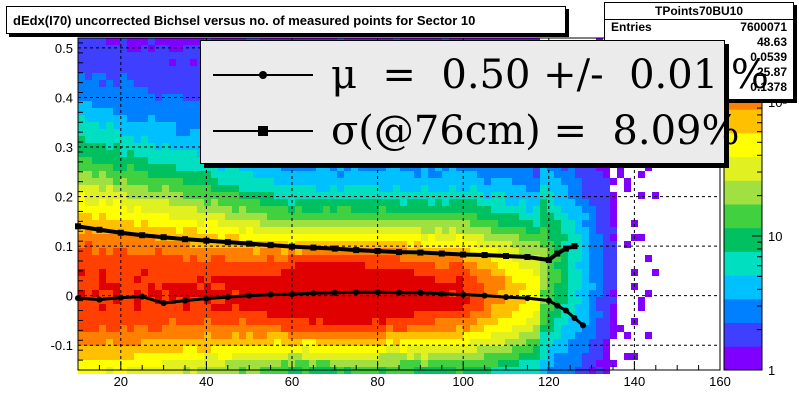 Image resolution: width=799 pixels, height=412 pixels. I want to click on square-marker-icon, so click(263, 131).